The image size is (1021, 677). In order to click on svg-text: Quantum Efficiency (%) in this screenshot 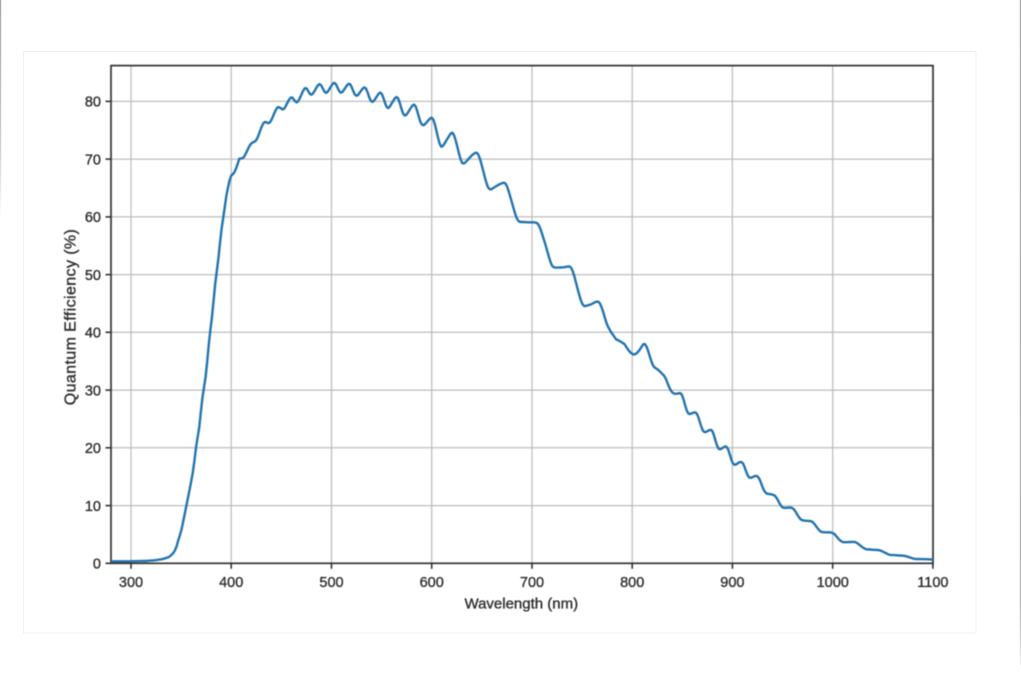, I will do `click(71, 317)`.